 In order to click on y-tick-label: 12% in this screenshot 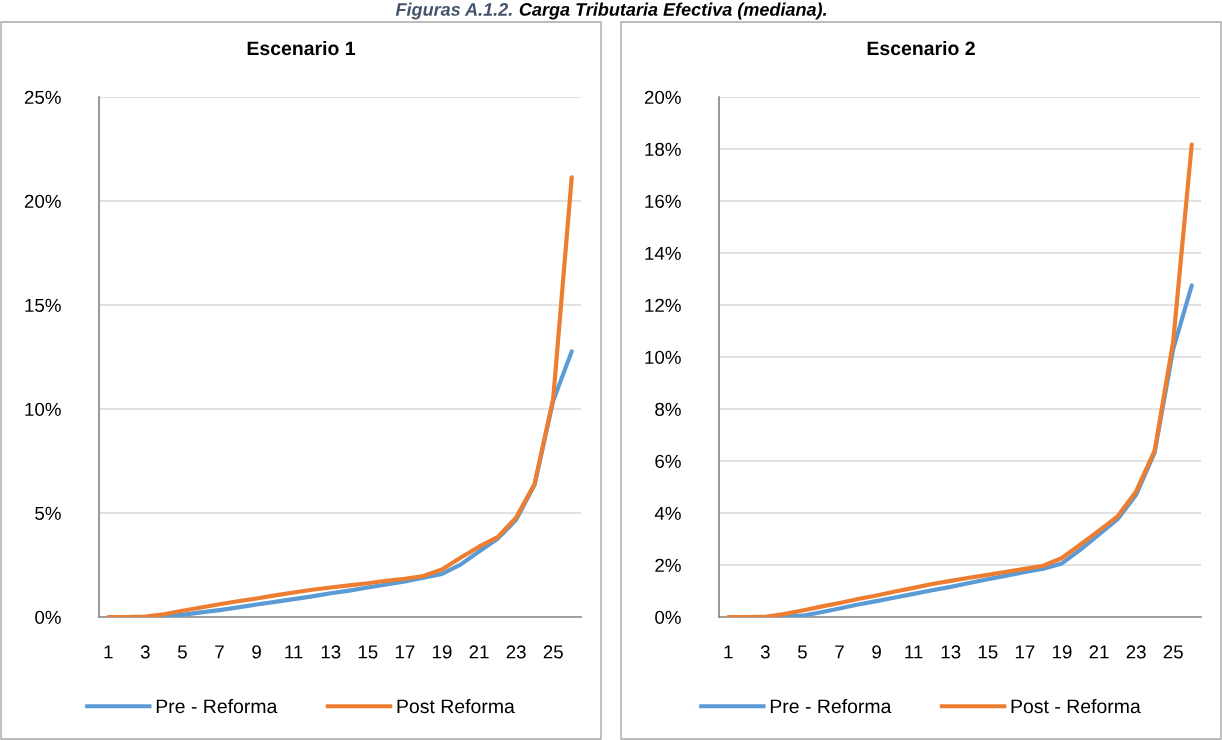, I will do `click(663, 305)`.